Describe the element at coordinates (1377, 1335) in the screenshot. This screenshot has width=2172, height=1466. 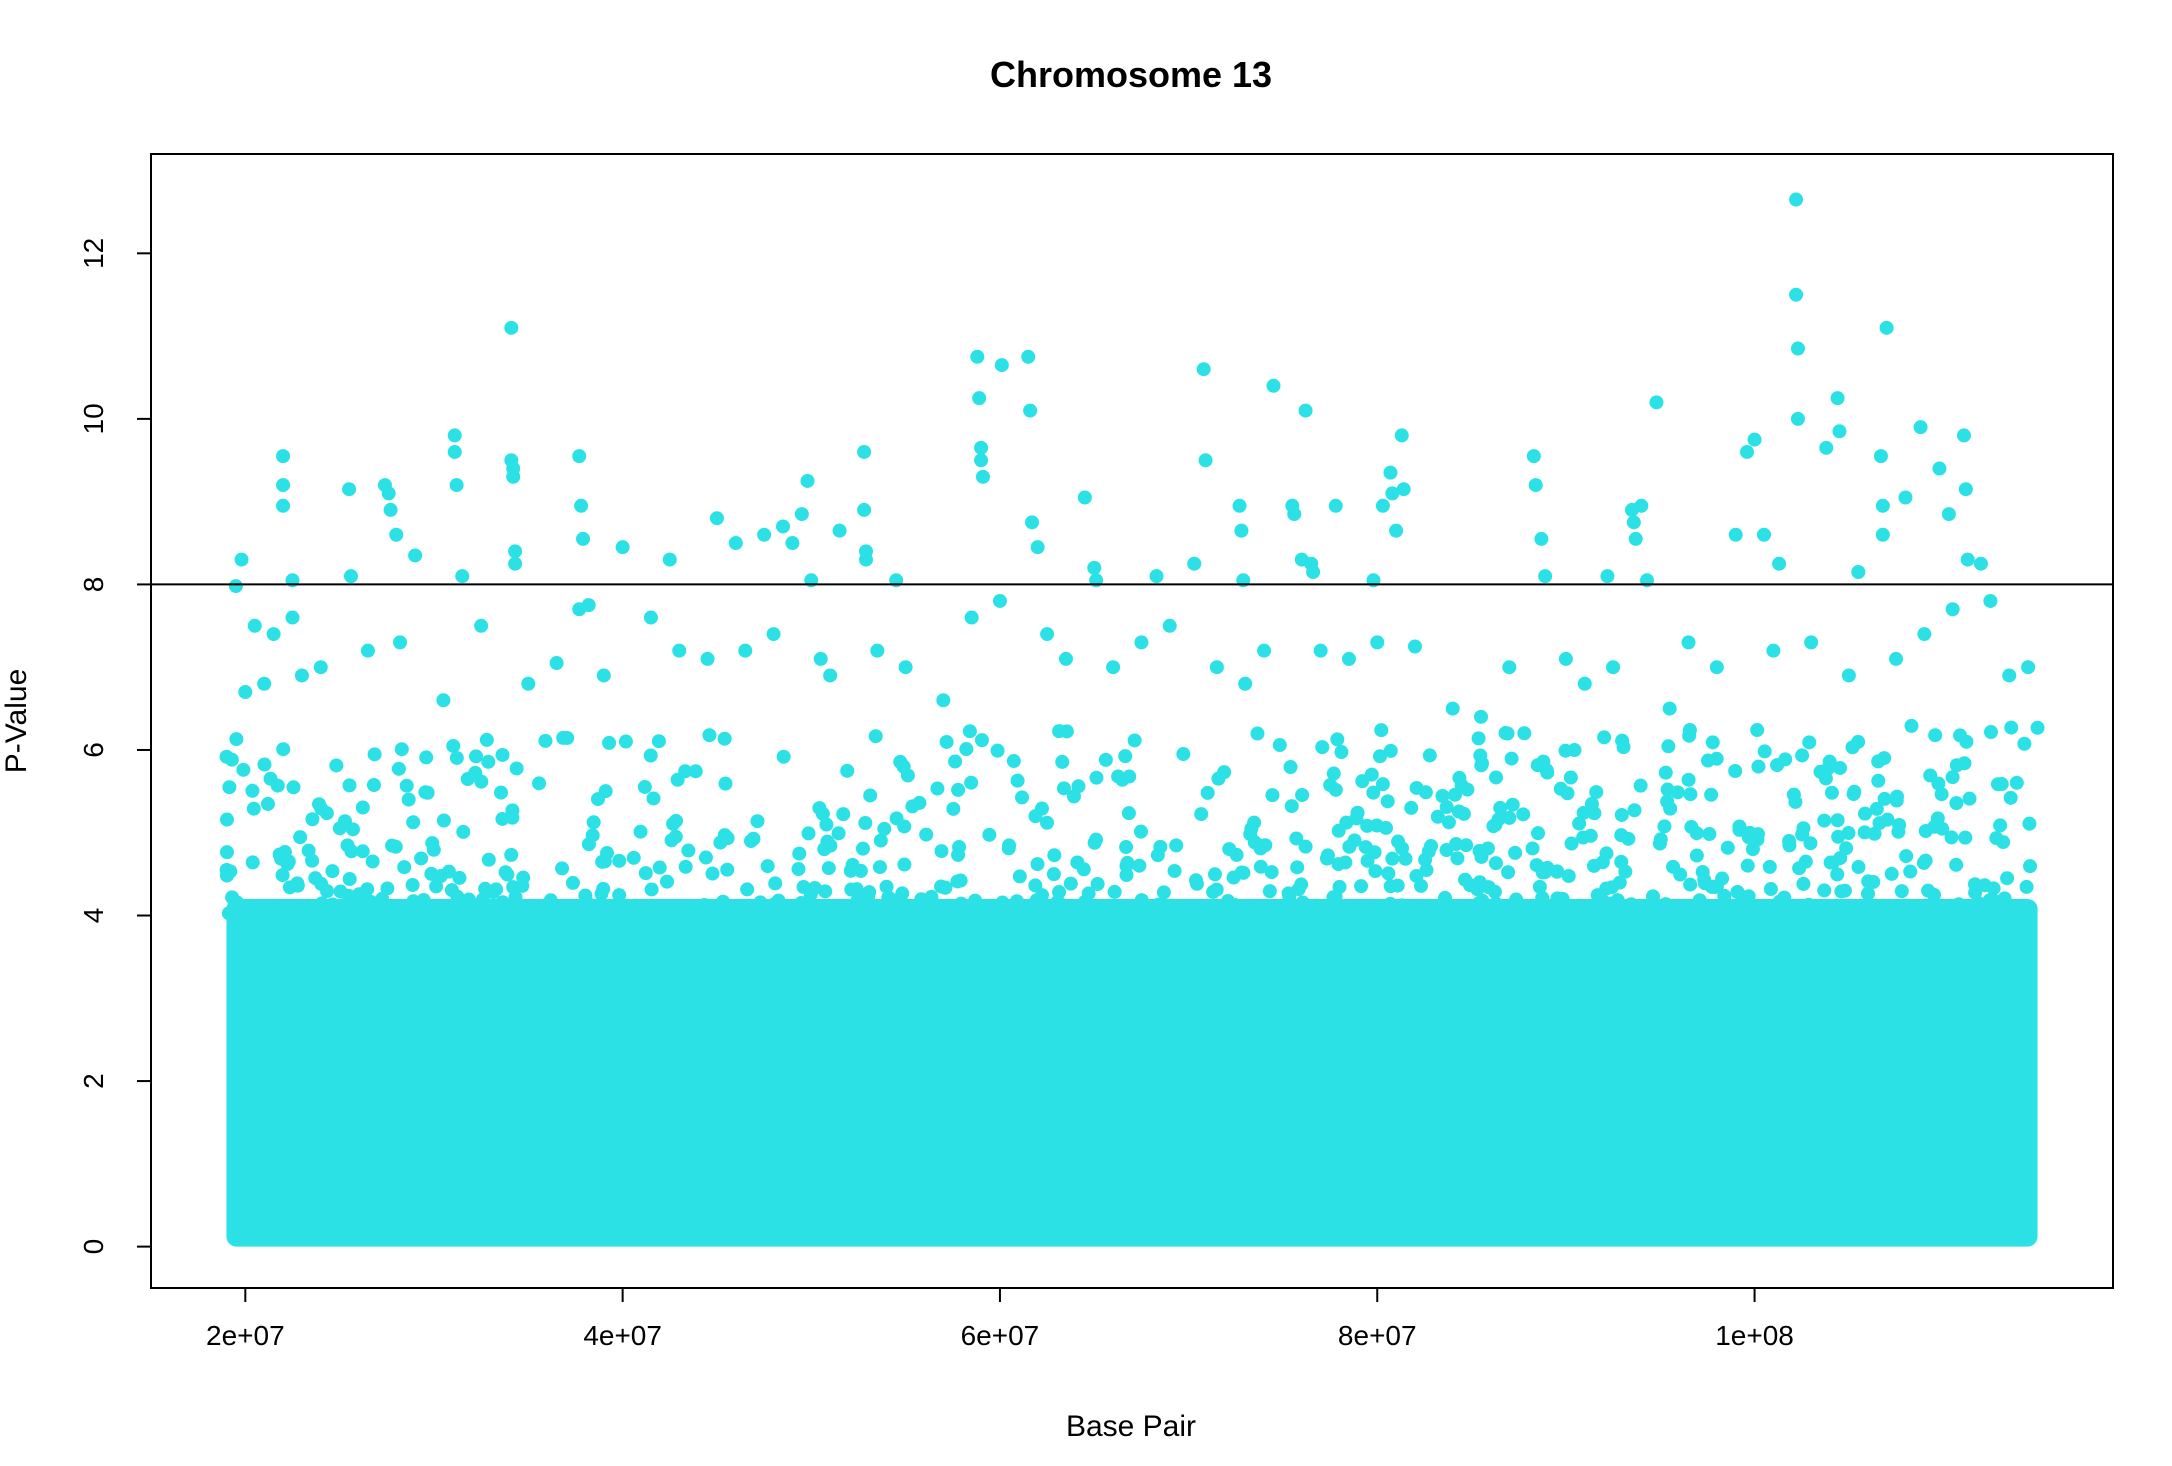
I see `x-tick-label: 8e+07` at that location.